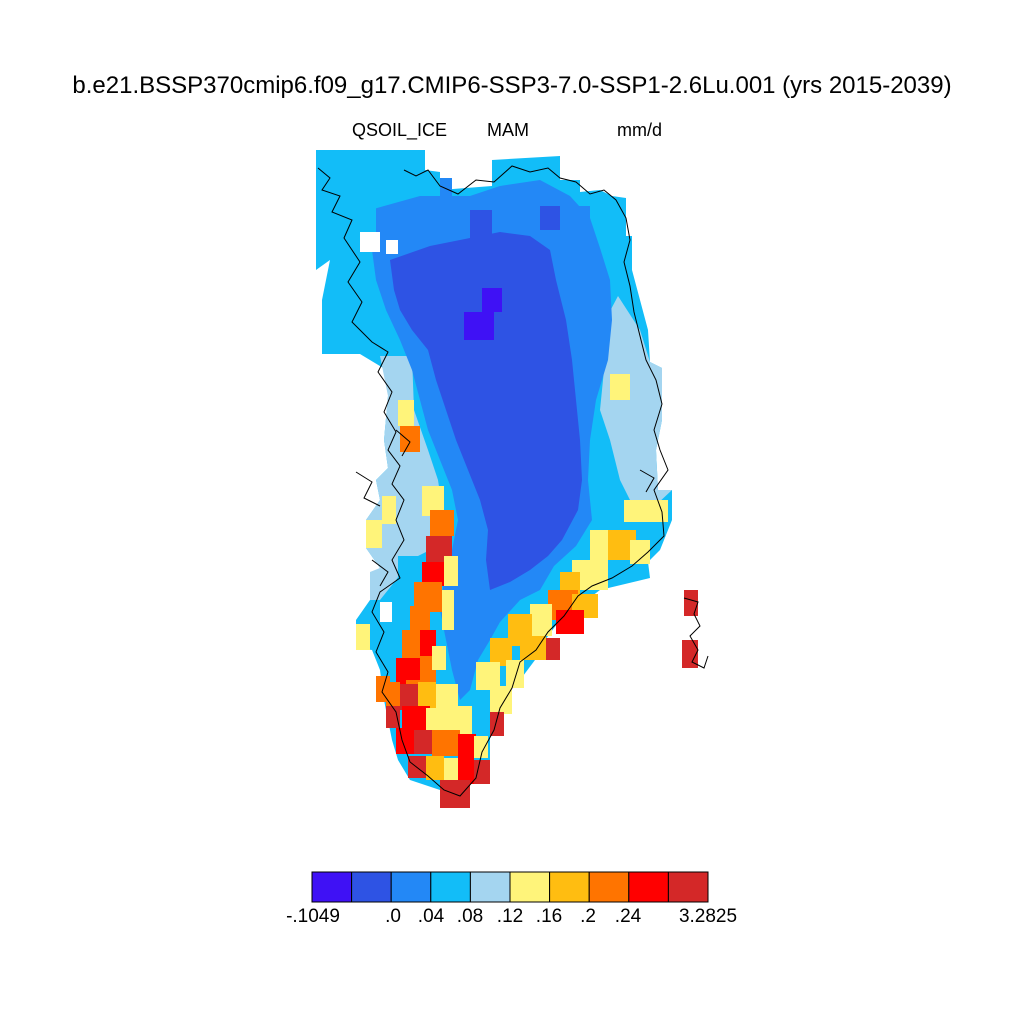 Image resolution: width=1024 pixels, height=1024 pixels. Describe the element at coordinates (393, 916) in the screenshot. I see `colorbar-tick-label: .0` at that location.